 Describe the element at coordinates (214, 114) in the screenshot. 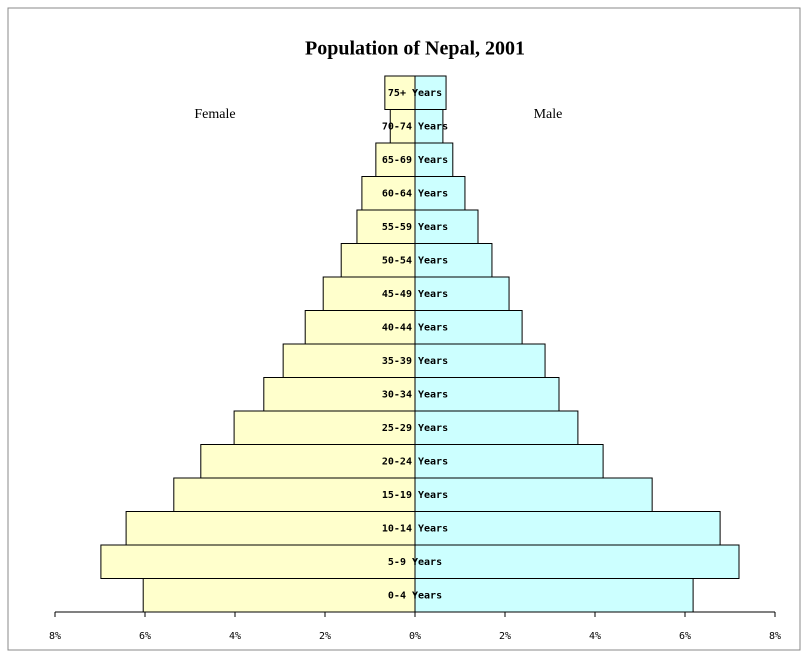

I see `annotation: Female` at that location.